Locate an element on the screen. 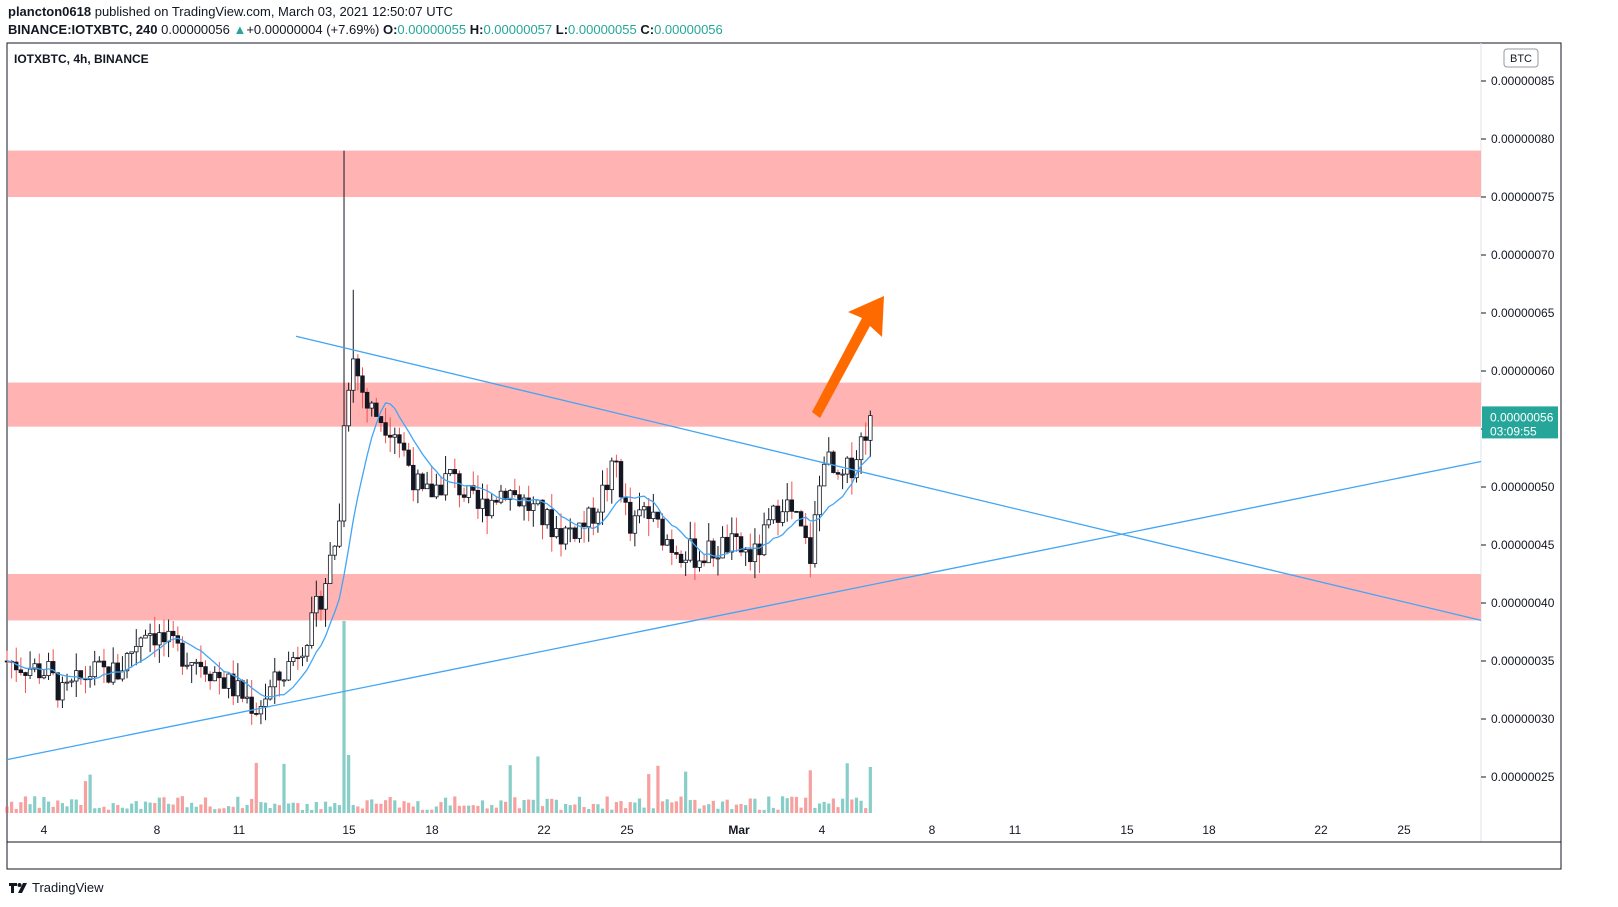 This screenshot has width=1618, height=907. publisher-name: plancton0618 is located at coordinates (50, 11).